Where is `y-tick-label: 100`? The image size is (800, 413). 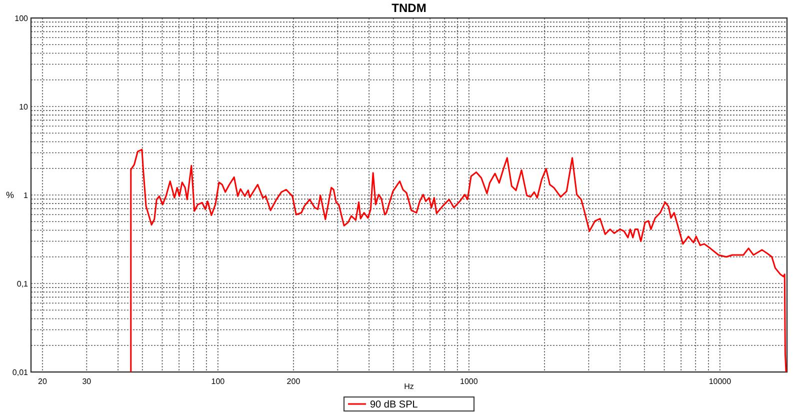
y-tick-label: 100 is located at coordinates (21, 18).